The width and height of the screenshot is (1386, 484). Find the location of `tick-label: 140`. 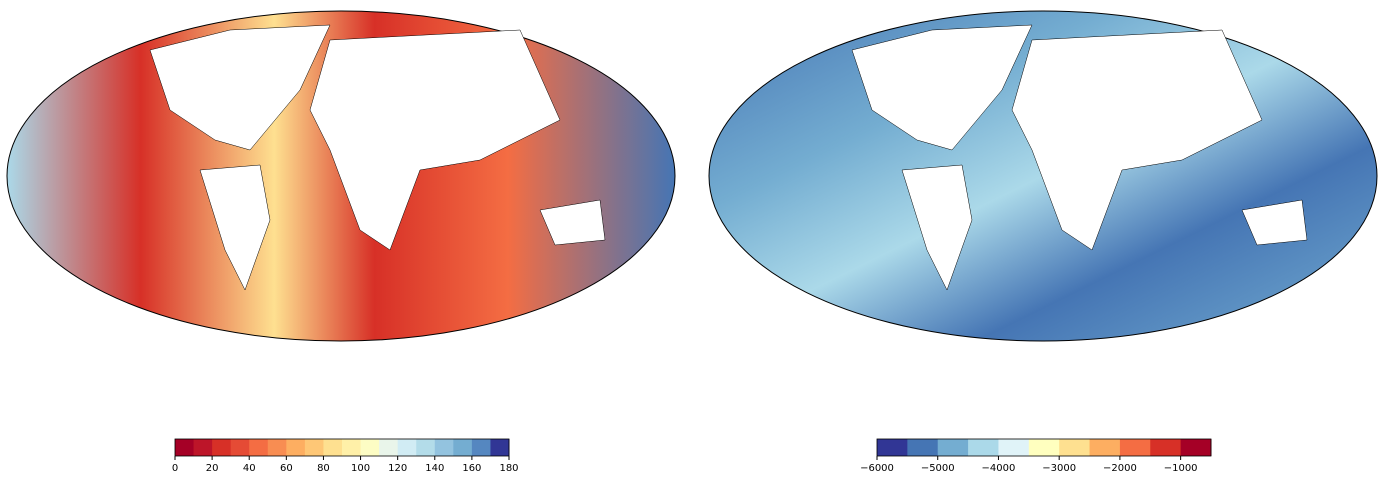

tick-label: 140 is located at coordinates (434, 468).